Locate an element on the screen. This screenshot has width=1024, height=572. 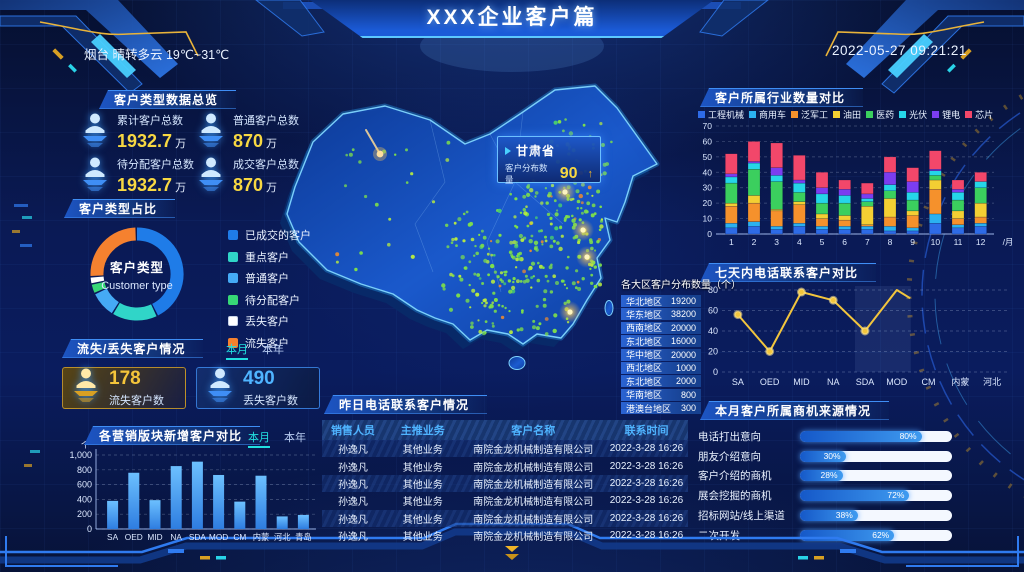
svg-text: 12 is located at coordinates (981, 242).